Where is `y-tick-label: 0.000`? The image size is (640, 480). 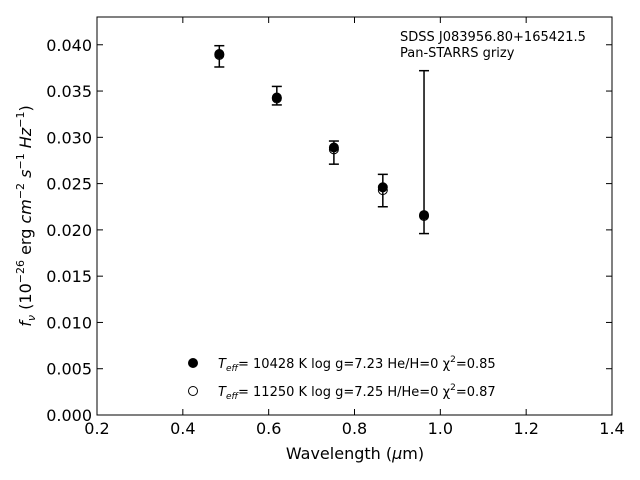
y-tick-label: 0.000 is located at coordinates (69, 415).